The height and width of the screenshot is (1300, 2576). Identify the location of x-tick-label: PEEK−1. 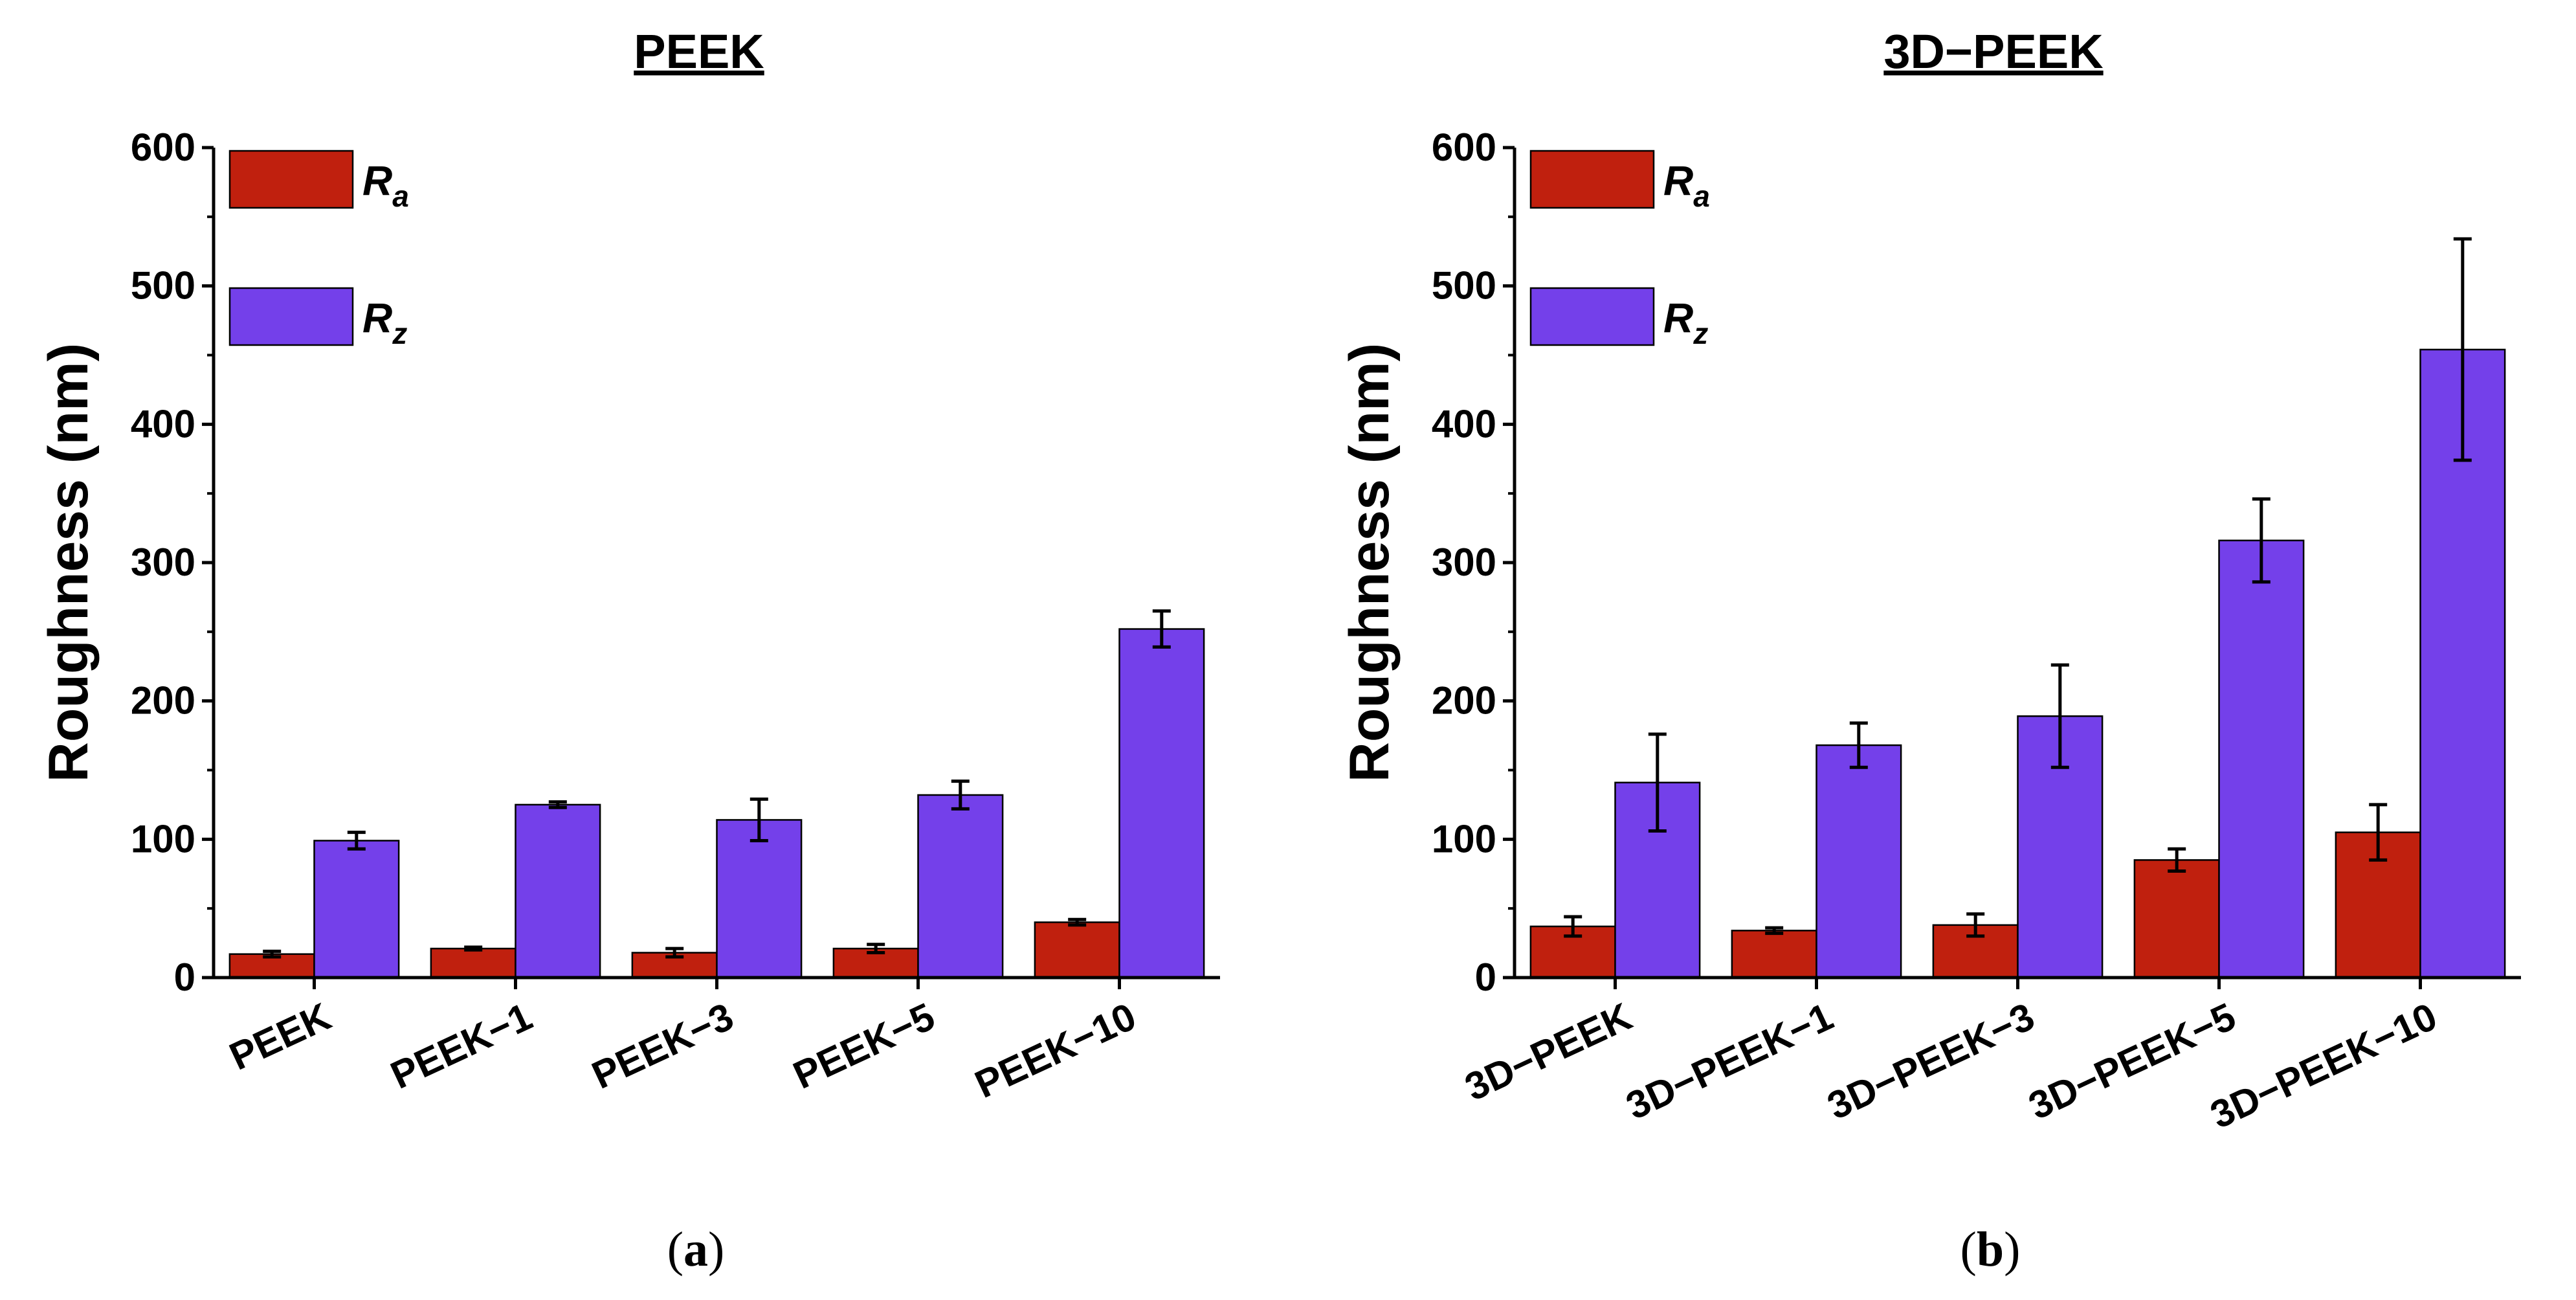
(461, 1045).